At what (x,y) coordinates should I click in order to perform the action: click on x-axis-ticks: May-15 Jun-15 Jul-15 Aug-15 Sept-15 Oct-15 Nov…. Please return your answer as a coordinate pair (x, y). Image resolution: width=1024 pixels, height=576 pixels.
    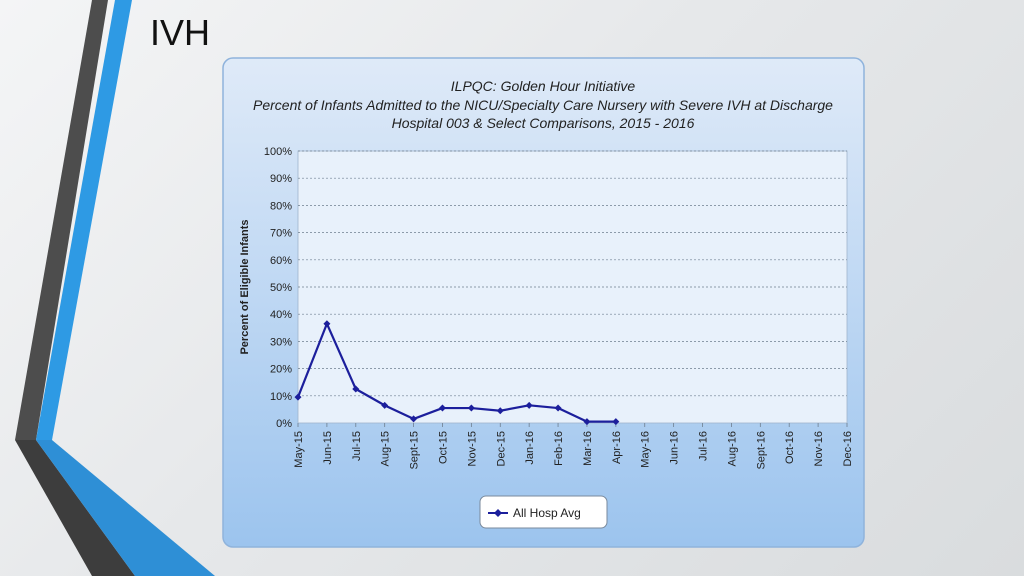
    Looking at the image, I should click on (573, 446).